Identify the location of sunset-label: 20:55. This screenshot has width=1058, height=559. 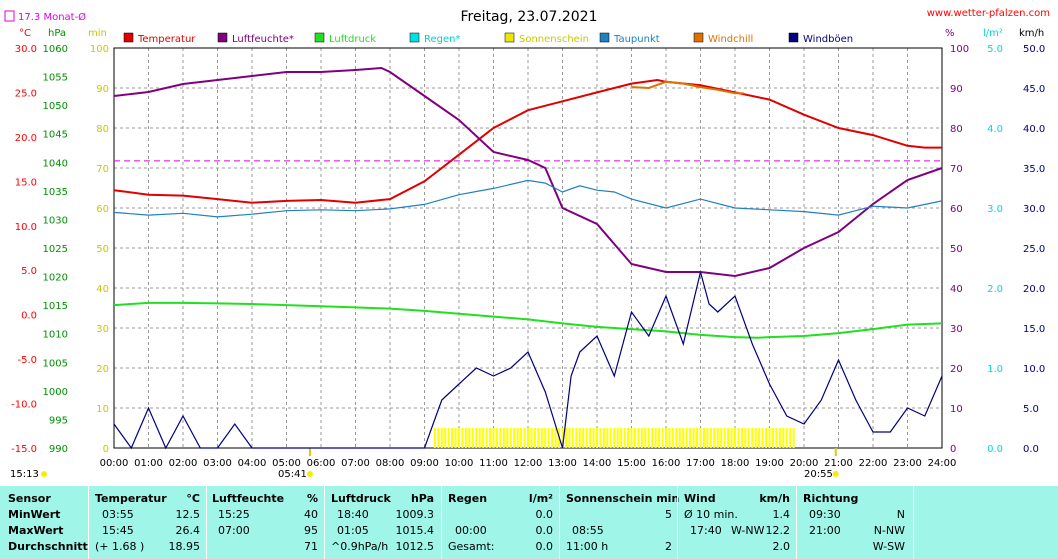
(818, 474).